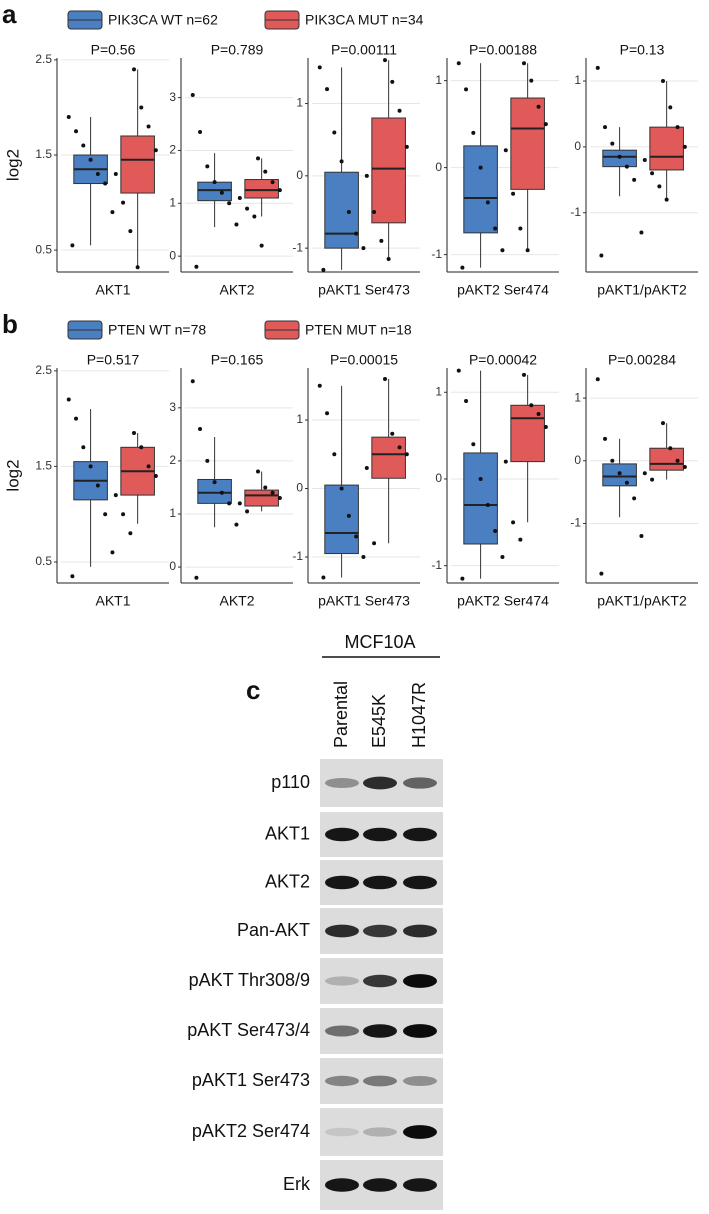 The width and height of the screenshot is (709, 1214). Describe the element at coordinates (163, 20) in the screenshot. I see `legend-label: PIK3CA WT n=62` at that location.